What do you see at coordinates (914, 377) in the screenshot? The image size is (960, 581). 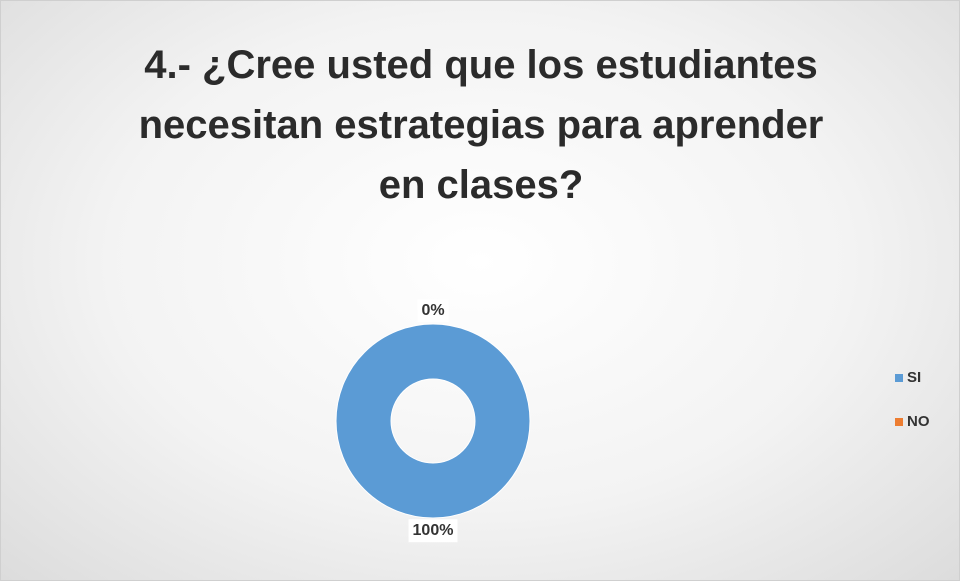 I see `legend-label: SI` at bounding box center [914, 377].